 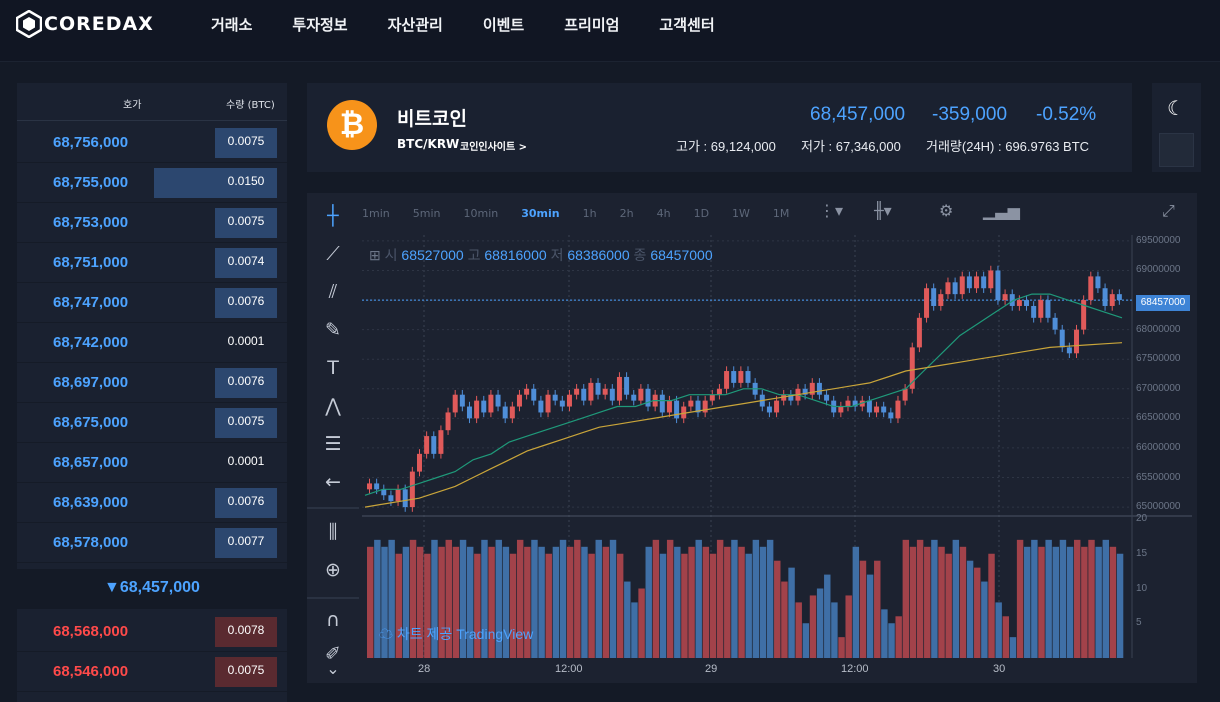 I want to click on legend-expand-icon: ⊞, so click(x=377, y=255).